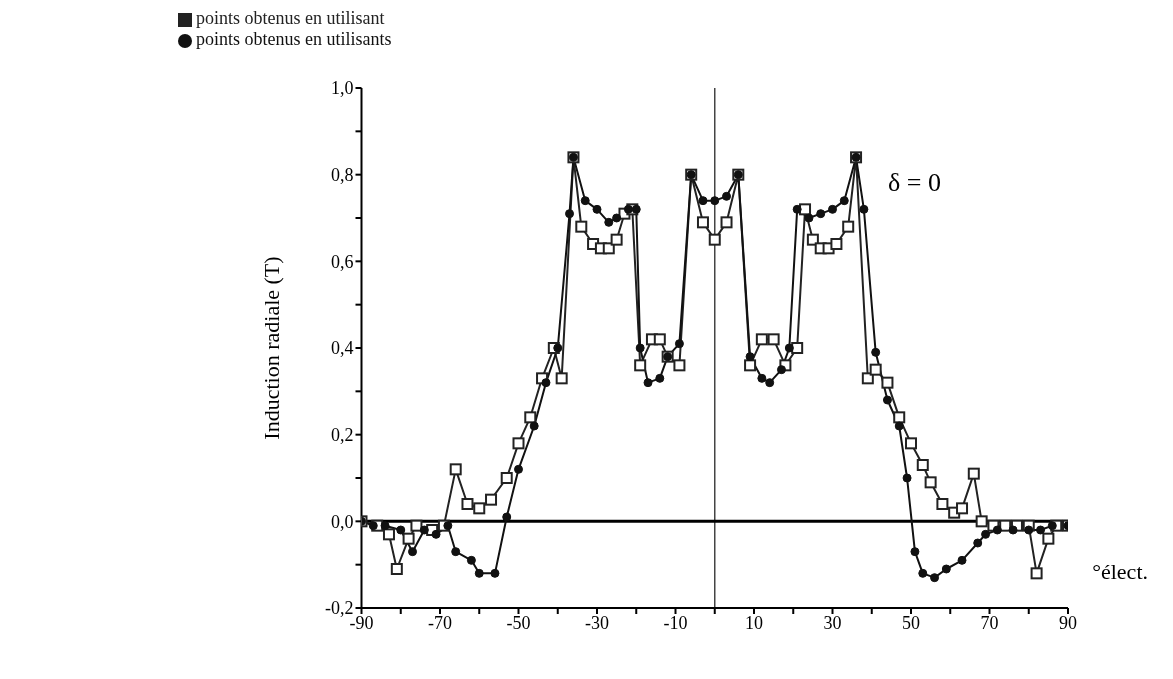  What do you see at coordinates (339, 608) in the screenshot?
I see `y-tick-label: -0,2` at bounding box center [339, 608].